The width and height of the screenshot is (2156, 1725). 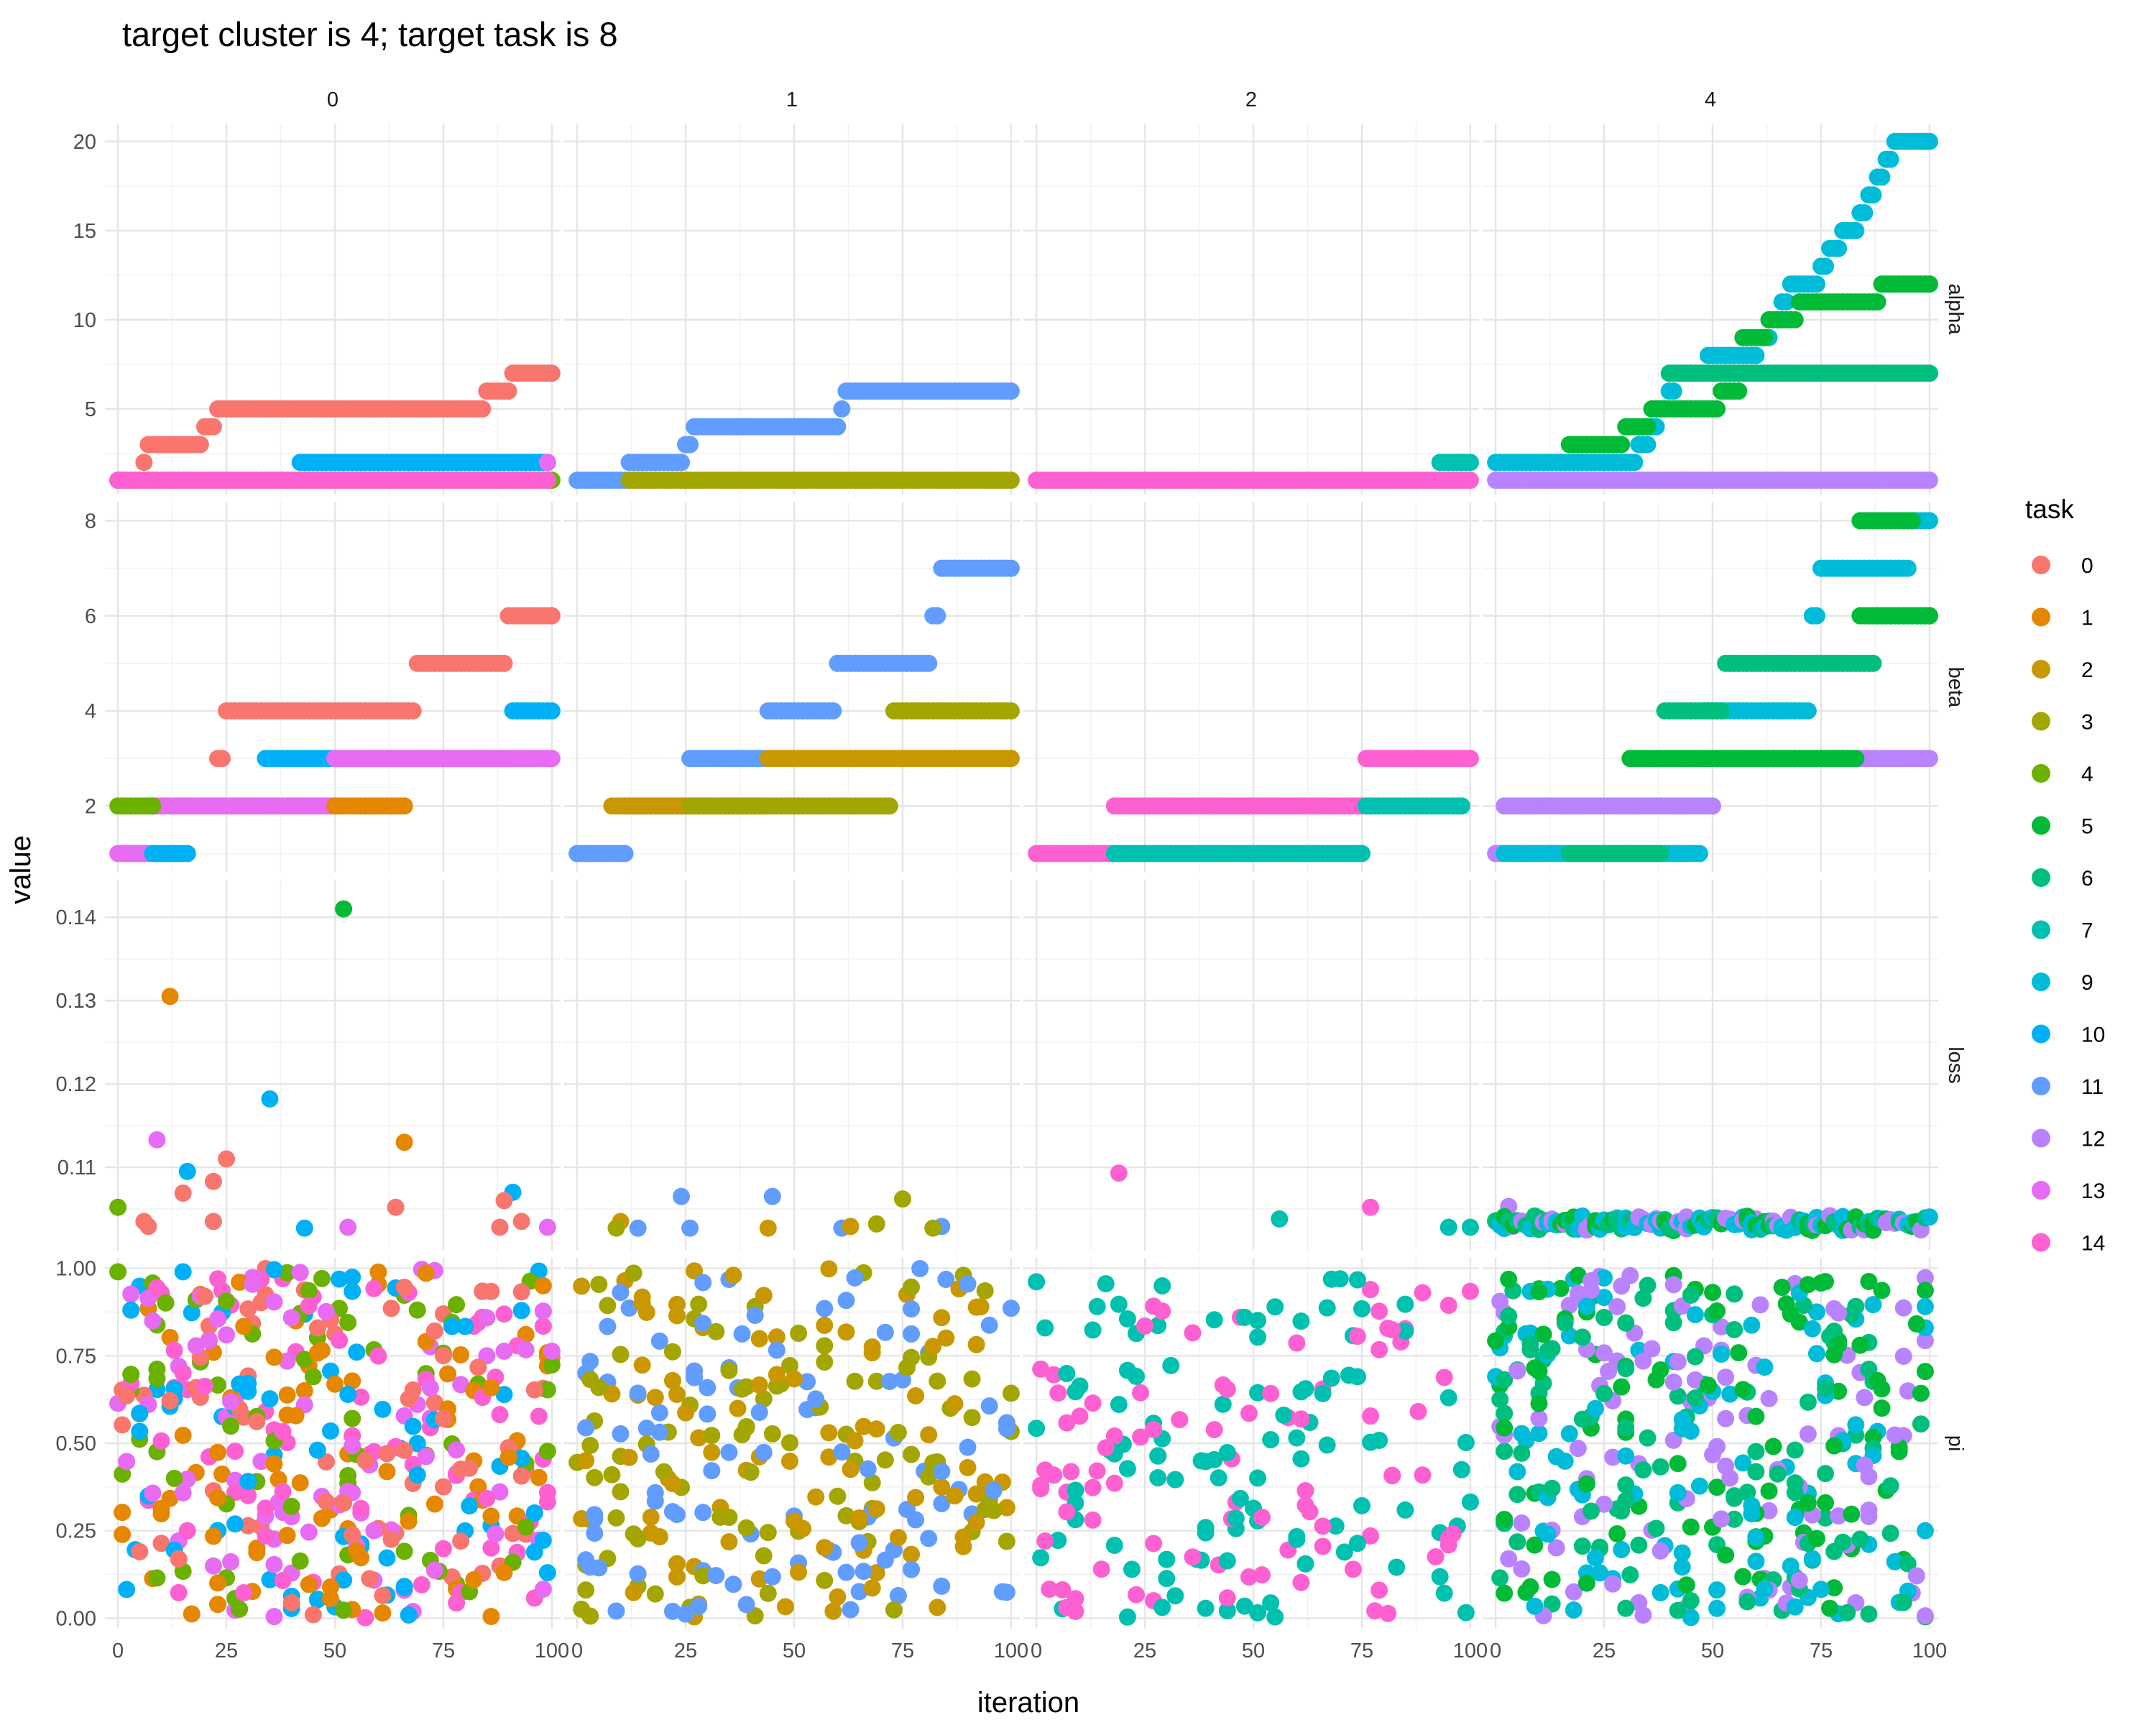 What do you see at coordinates (1956, 687) in the screenshot?
I see `facet-row-label: beta` at bounding box center [1956, 687].